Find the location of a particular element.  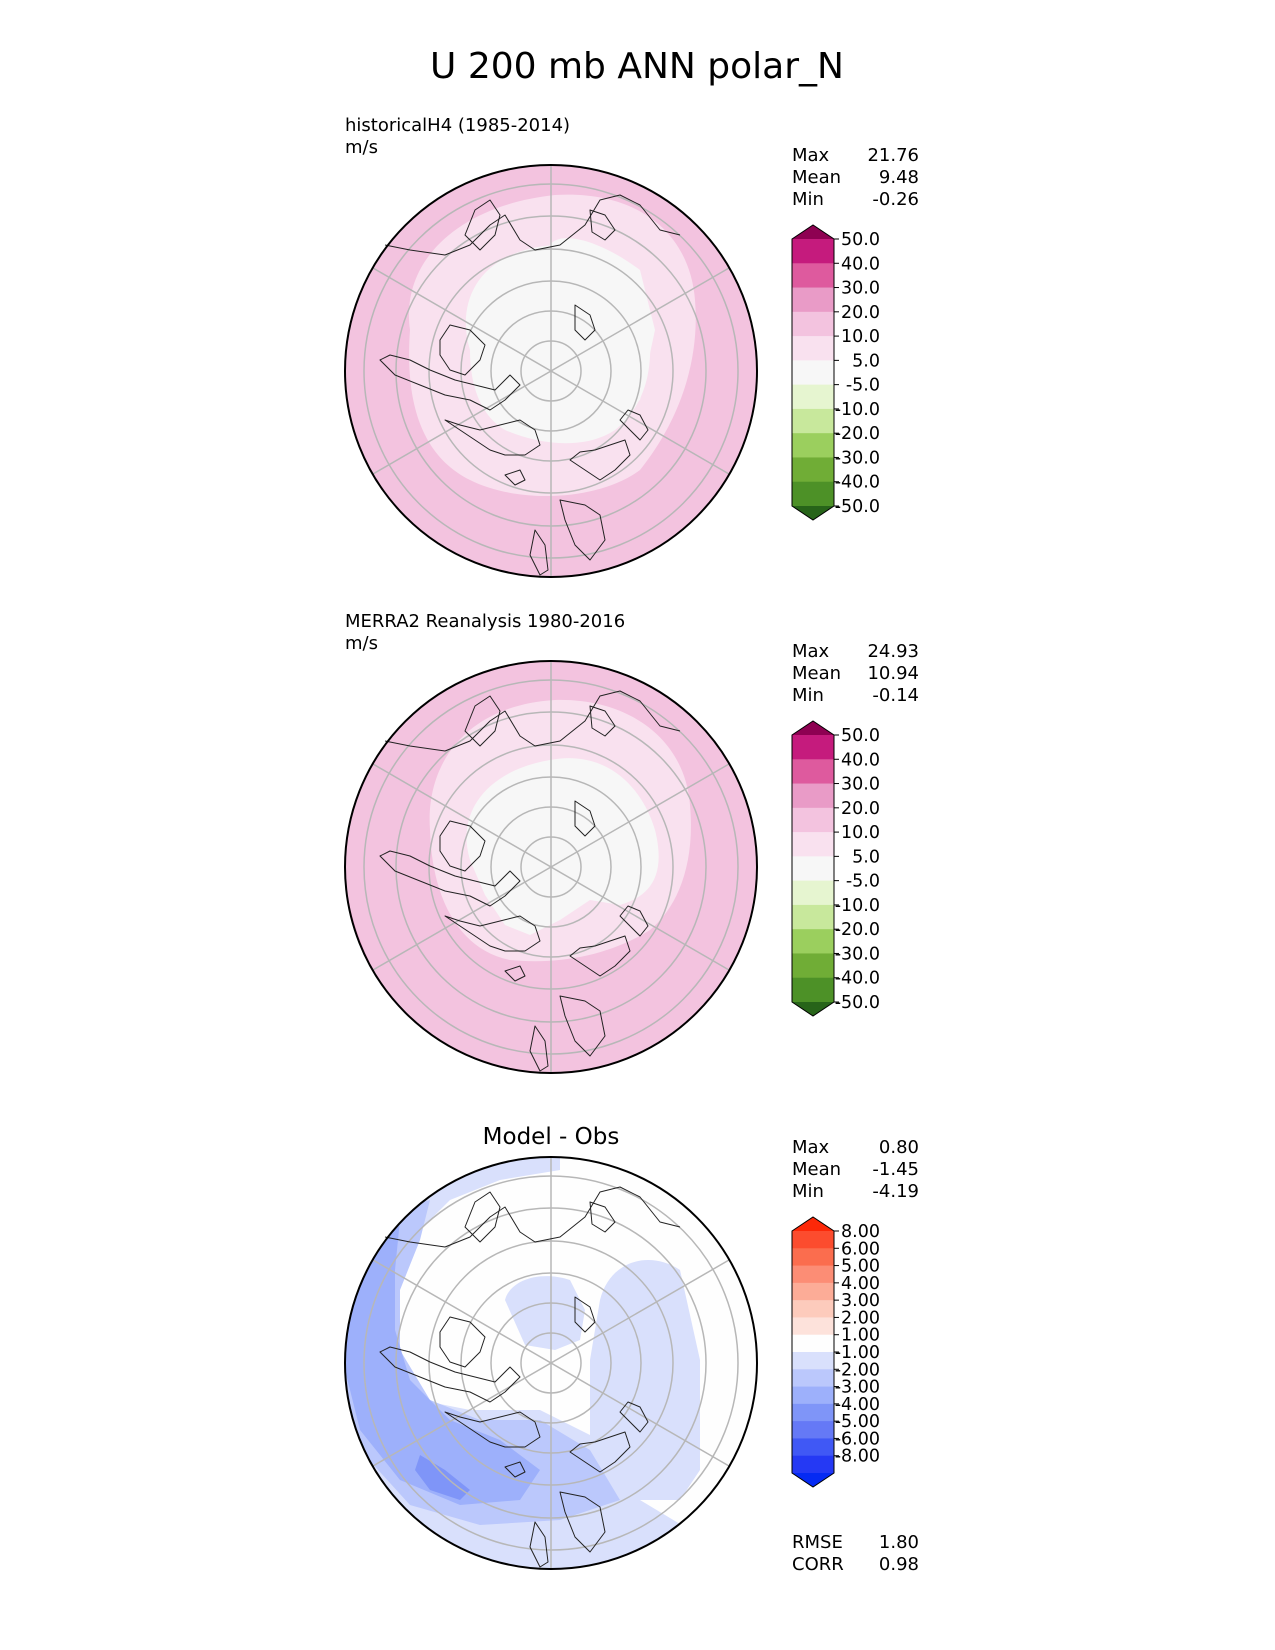

stat-value-min: -0.14 is located at coordinates (895, 695).